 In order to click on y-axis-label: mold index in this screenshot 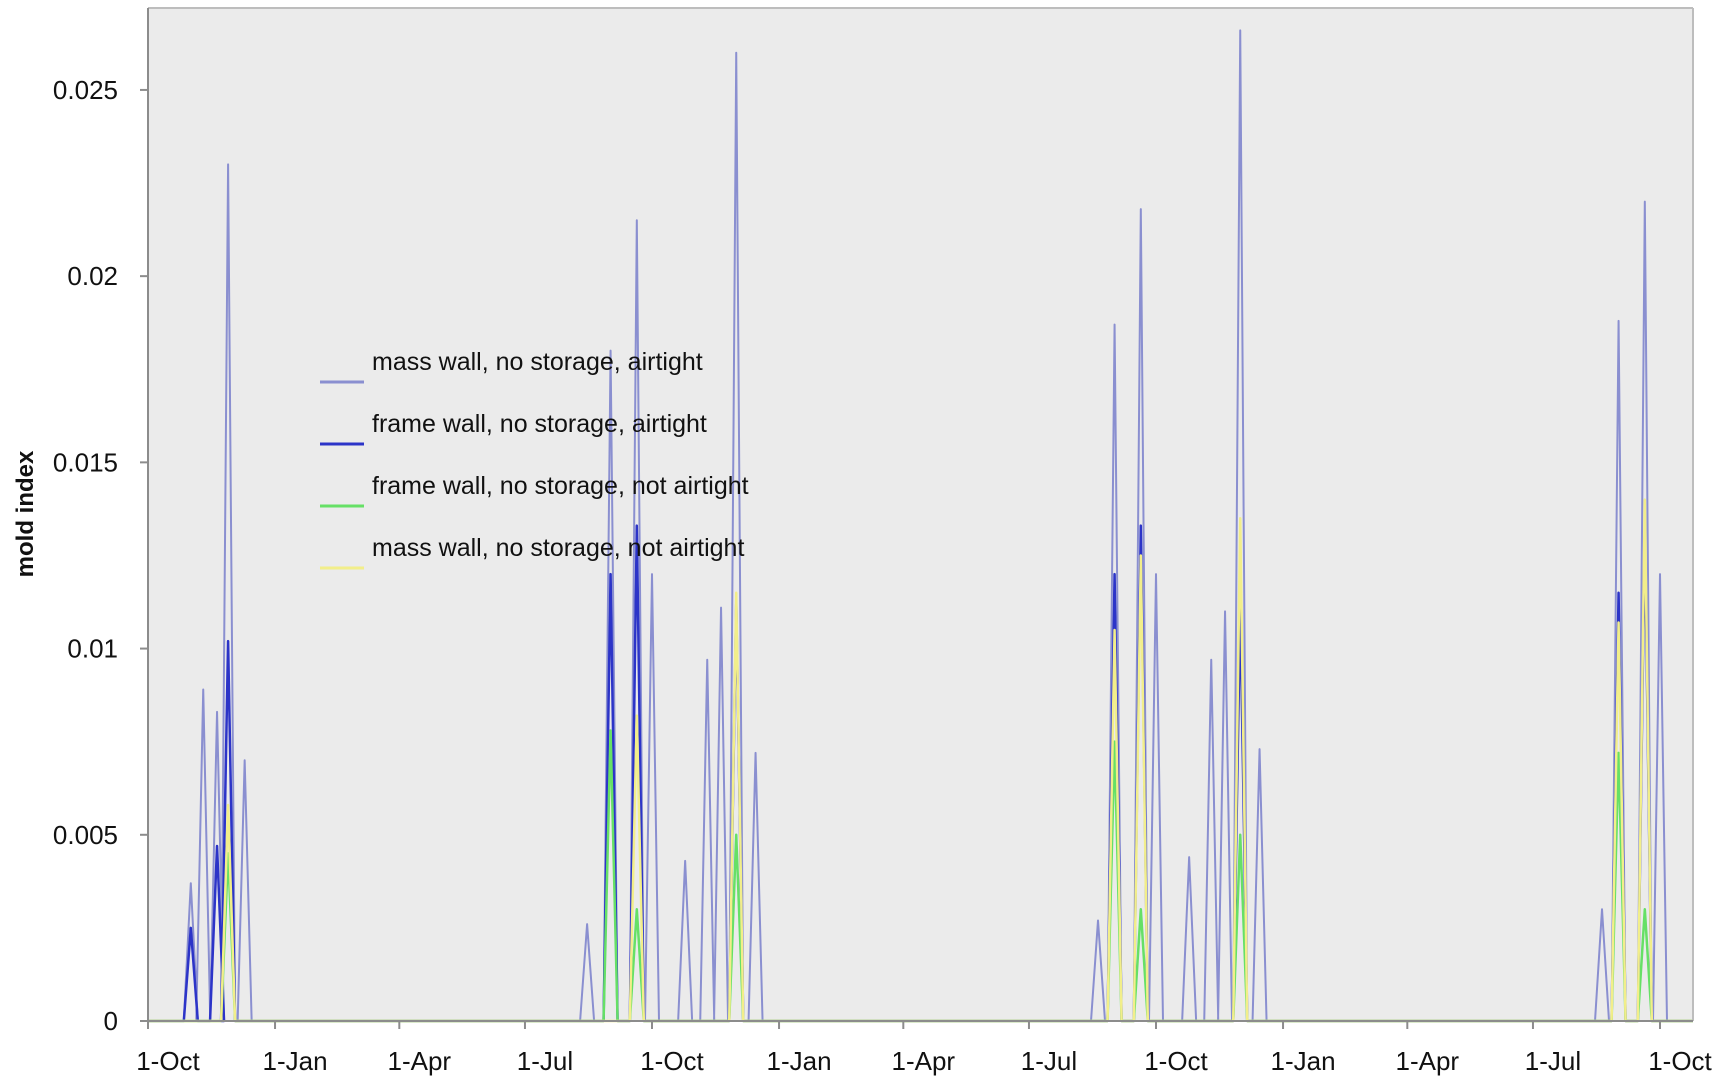, I will do `click(25, 513)`.